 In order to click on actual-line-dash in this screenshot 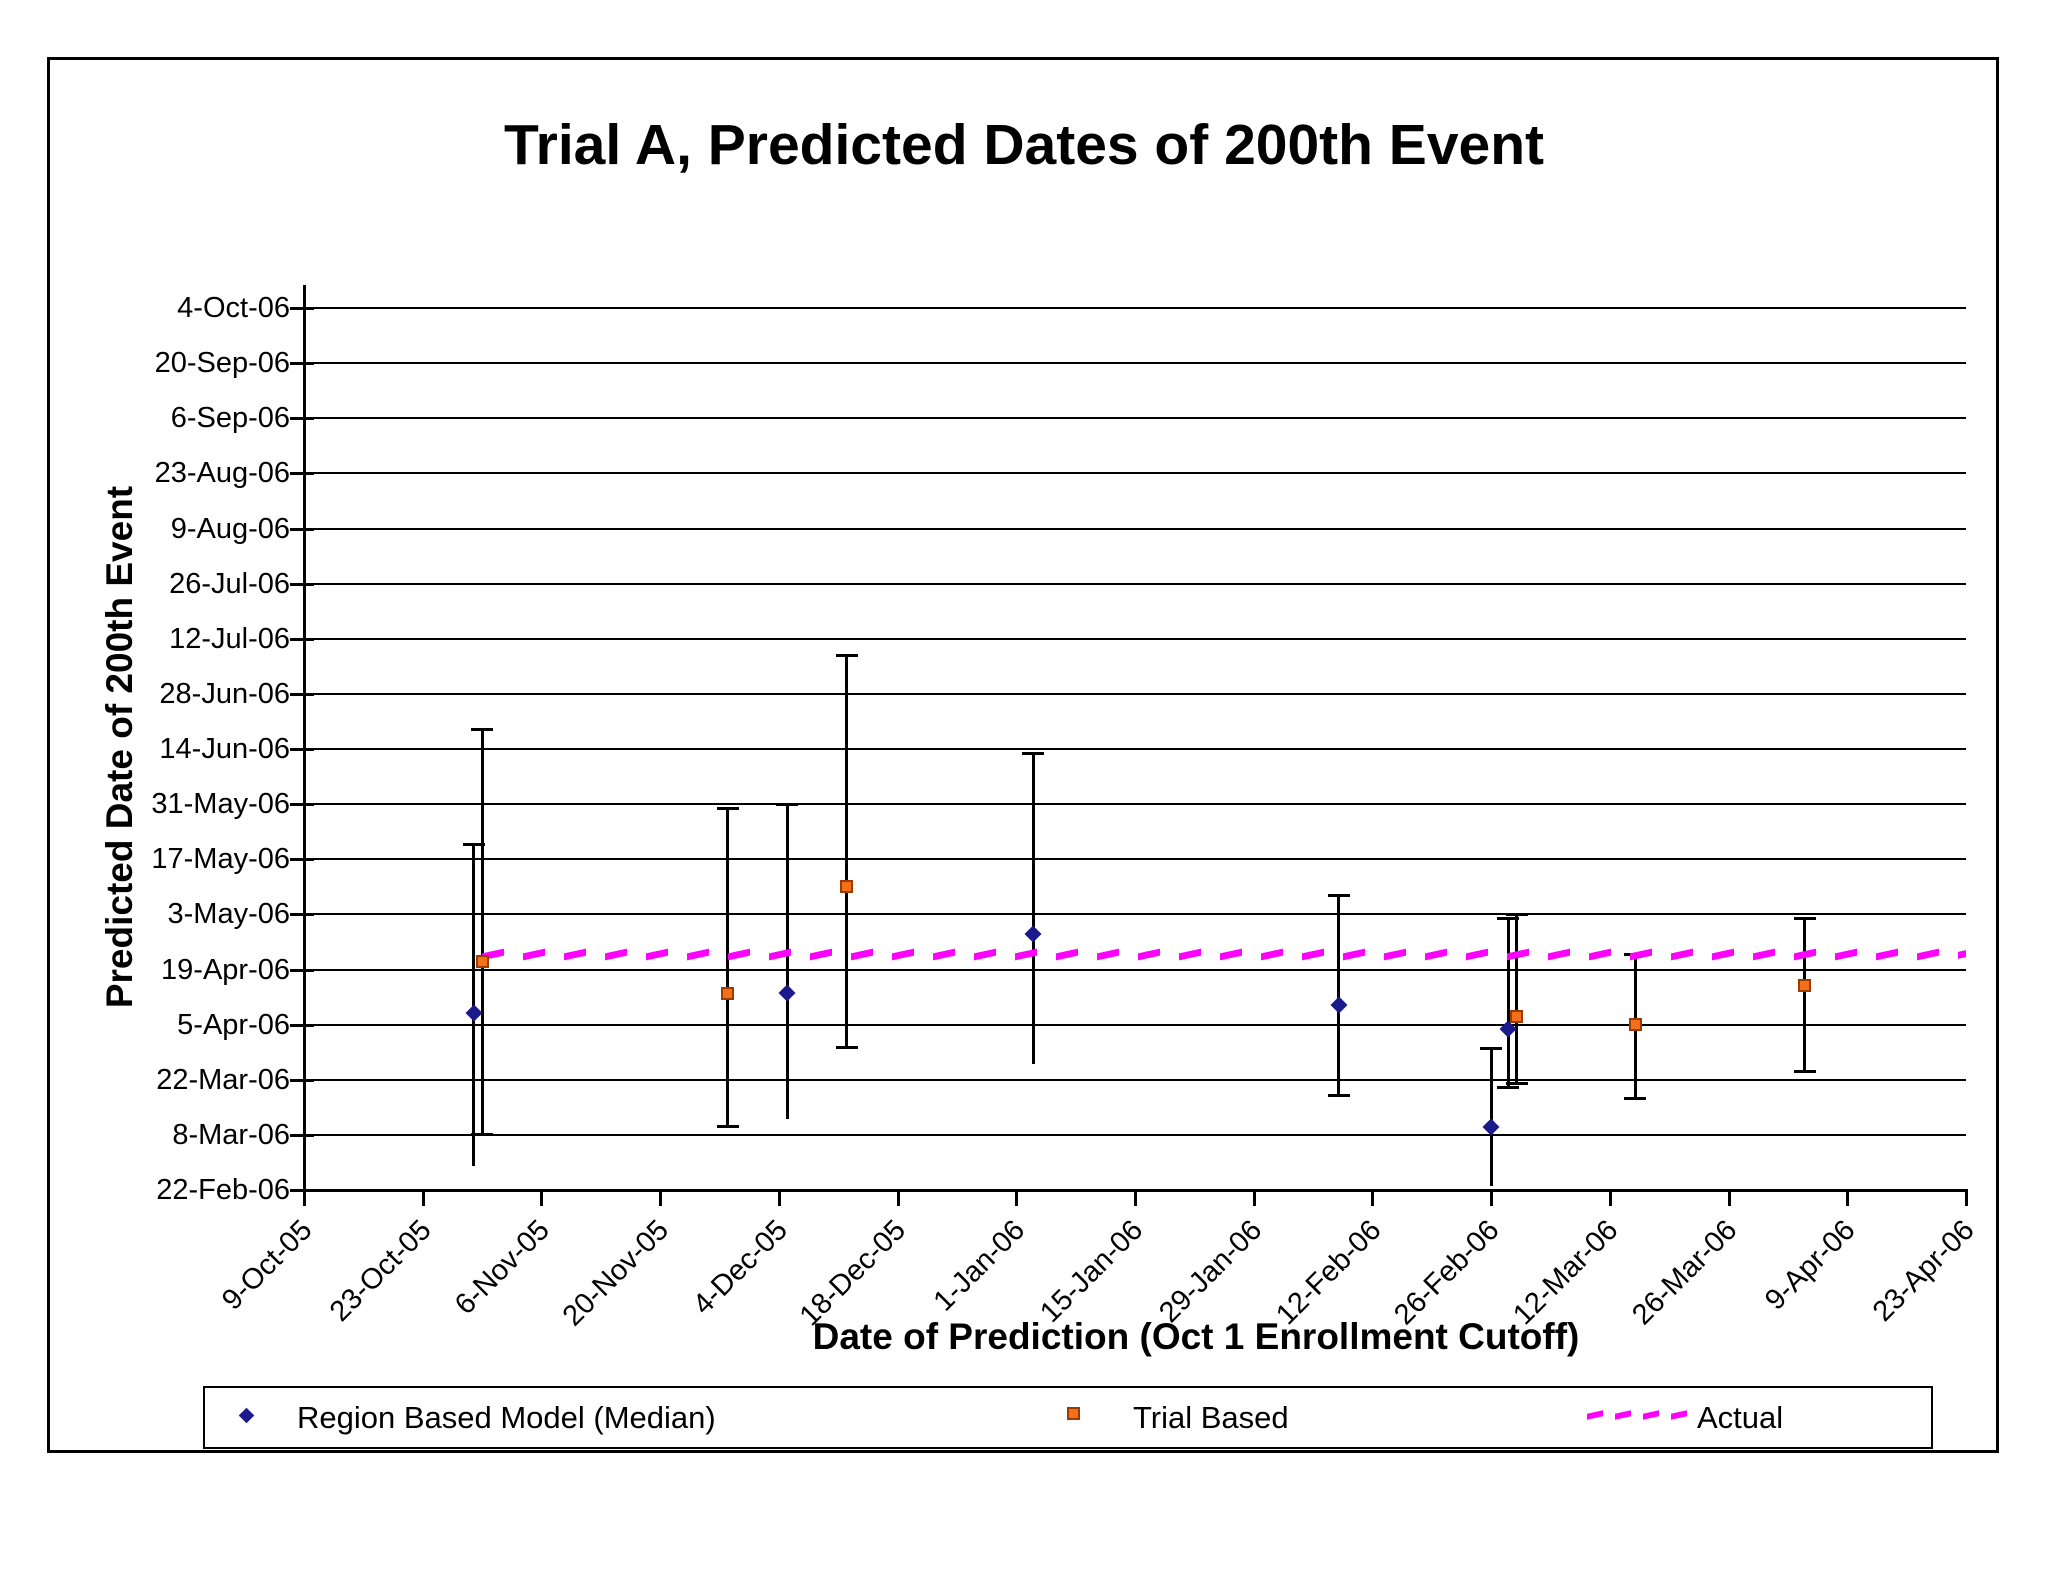, I will do `click(1962, 954)`.